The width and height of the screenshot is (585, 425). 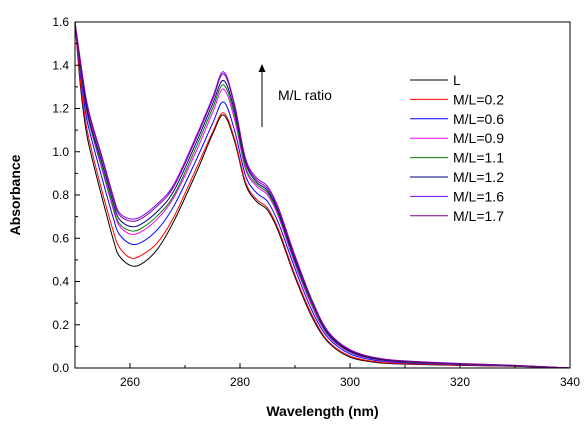 I want to click on y-tick-label: 0.8, so click(x=60, y=195).